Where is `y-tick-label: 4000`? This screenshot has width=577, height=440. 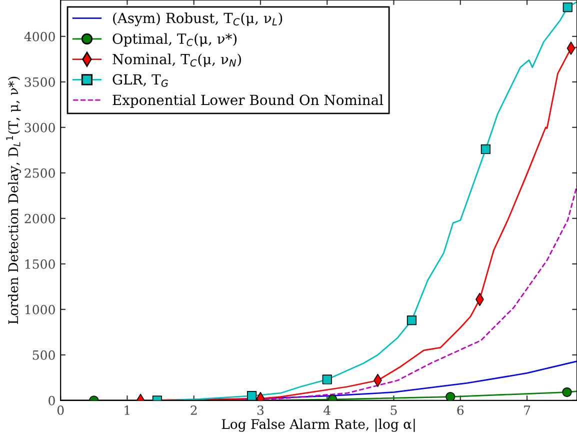 y-tick-label: 4000 is located at coordinates (39, 37).